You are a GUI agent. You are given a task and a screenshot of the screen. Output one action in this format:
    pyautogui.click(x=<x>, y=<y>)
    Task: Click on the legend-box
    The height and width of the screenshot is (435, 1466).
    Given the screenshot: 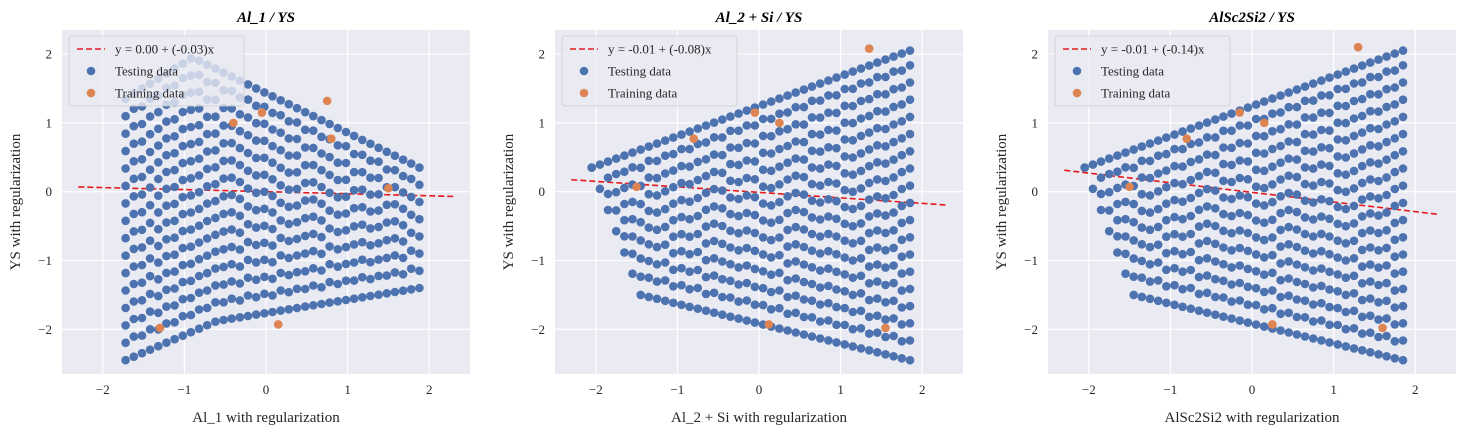 What is the action you would take?
    pyautogui.click(x=649, y=71)
    